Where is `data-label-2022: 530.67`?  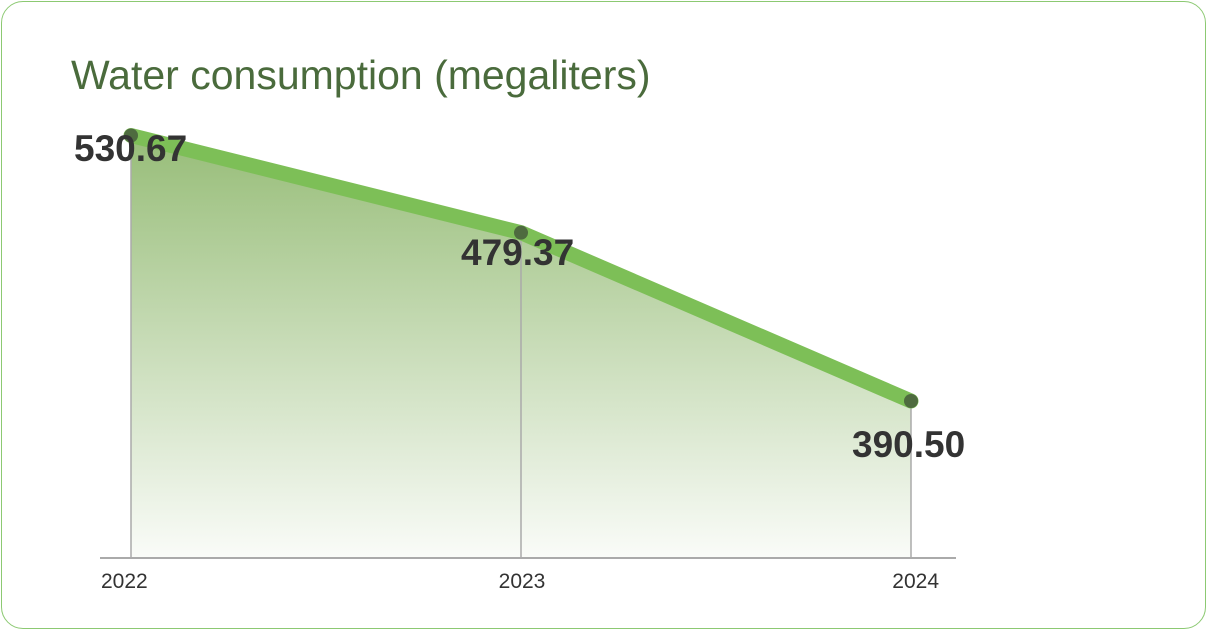
data-label-2022: 530.67 is located at coordinates (130, 148).